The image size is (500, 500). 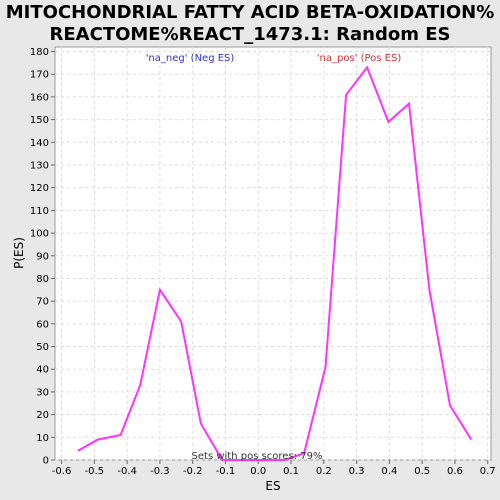 I want to click on x-tick-label: 0.3, so click(x=357, y=471).